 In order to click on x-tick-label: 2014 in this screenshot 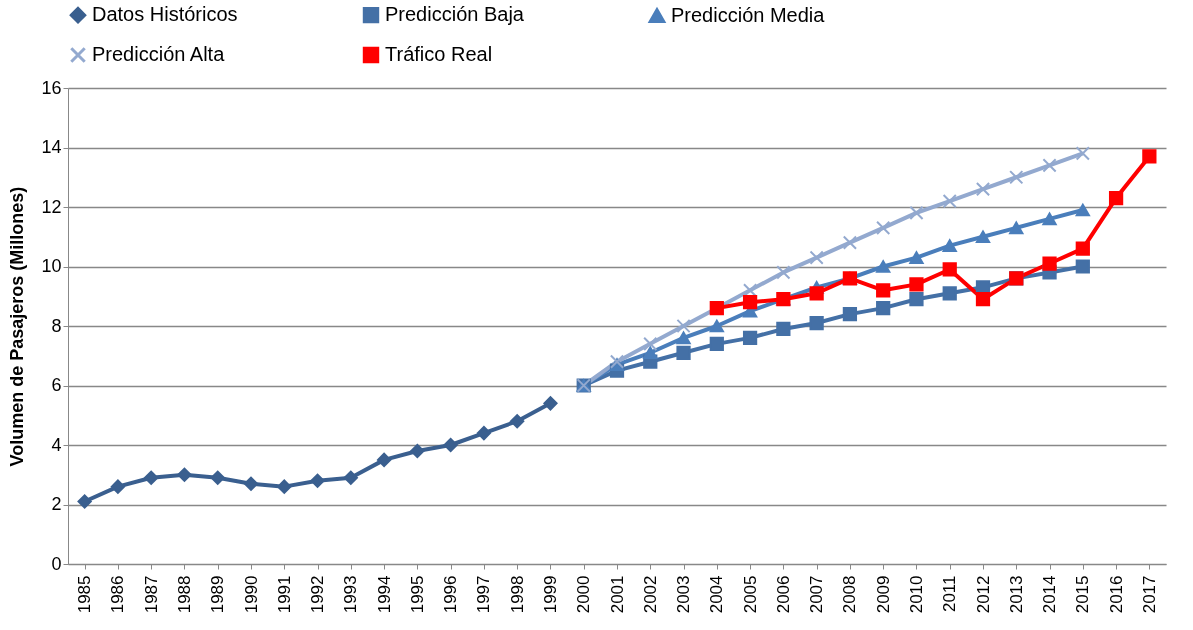, I will do `click(1050, 594)`.